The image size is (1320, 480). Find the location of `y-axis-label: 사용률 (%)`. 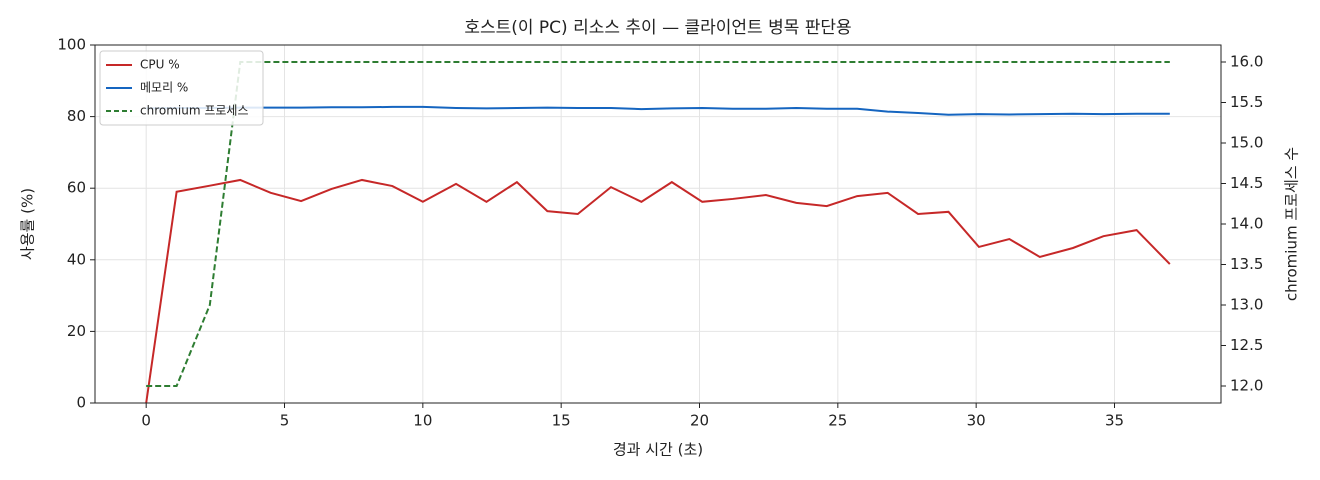

y-axis-label: 사용률 (%) is located at coordinates (28, 224).